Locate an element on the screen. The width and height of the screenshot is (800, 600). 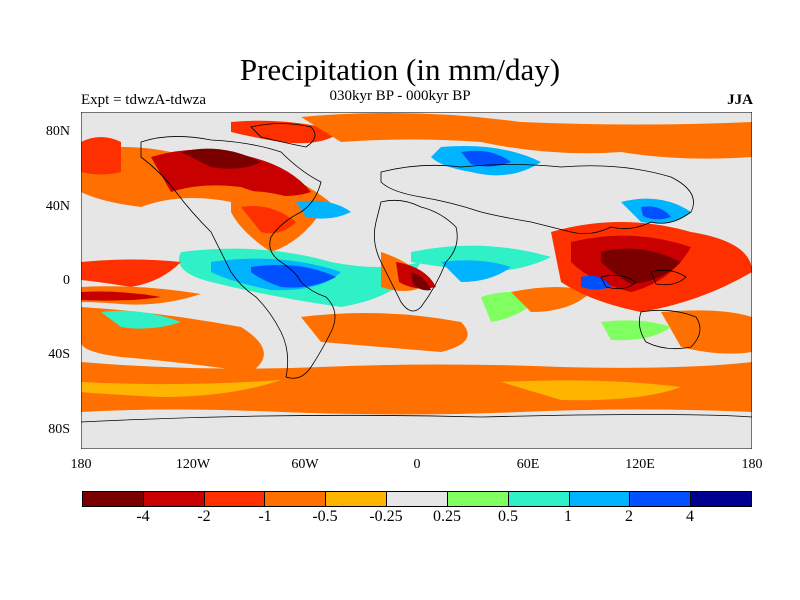
colorbar-label: -1 is located at coordinates (265, 516).